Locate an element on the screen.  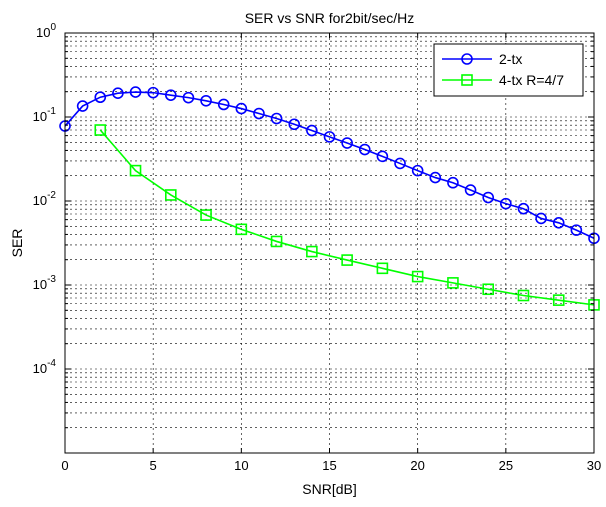
legend: 2-tx 4-tx R=4/7 is located at coordinates (508, 70).